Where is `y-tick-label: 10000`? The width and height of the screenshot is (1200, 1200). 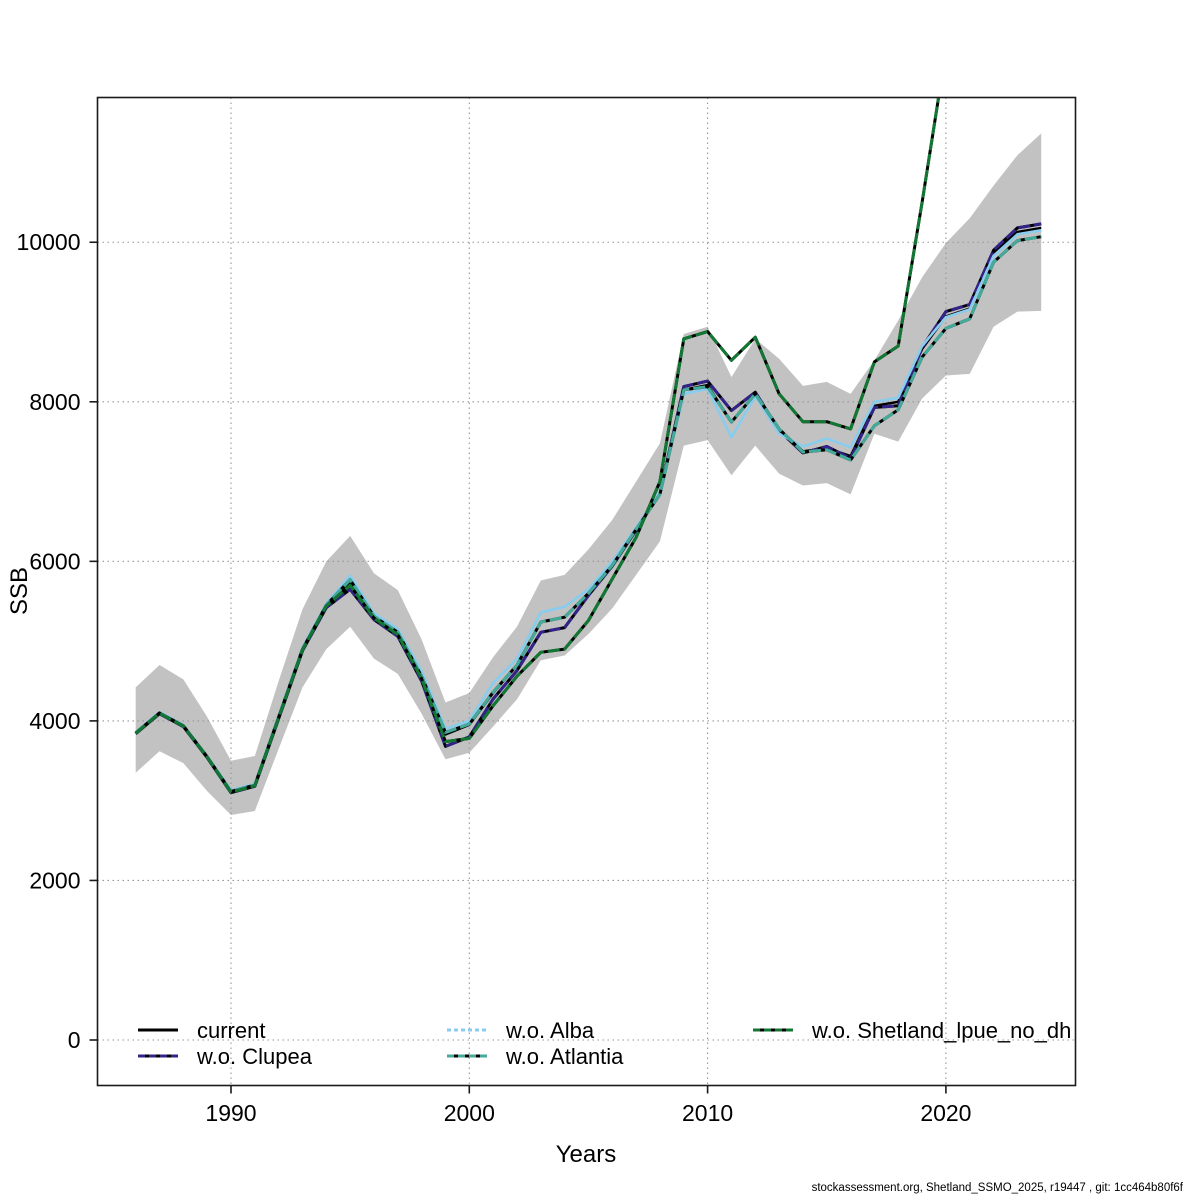 y-tick-label: 10000 is located at coordinates (49, 242).